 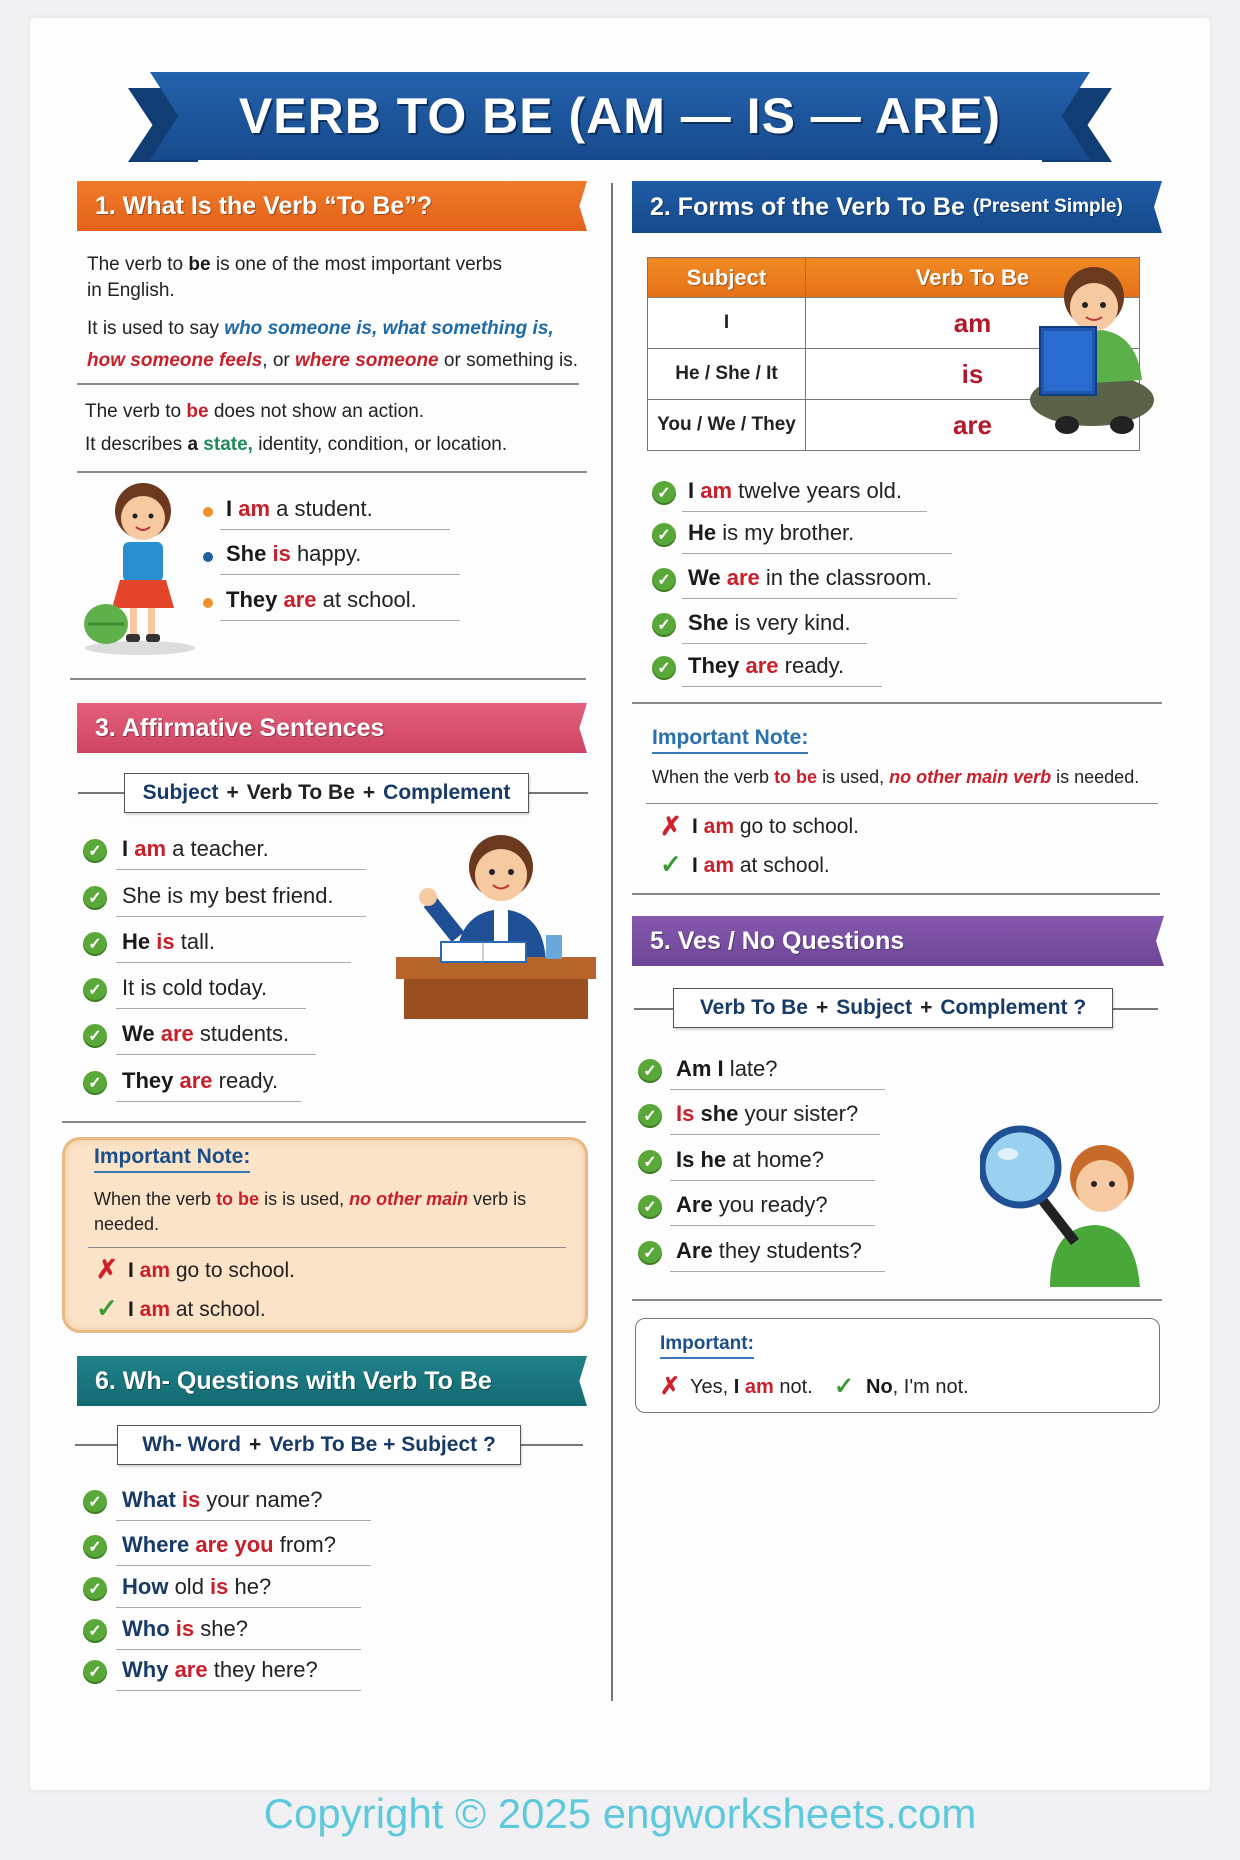 I want to click on text-segment: students., so click(x=241, y=1033).